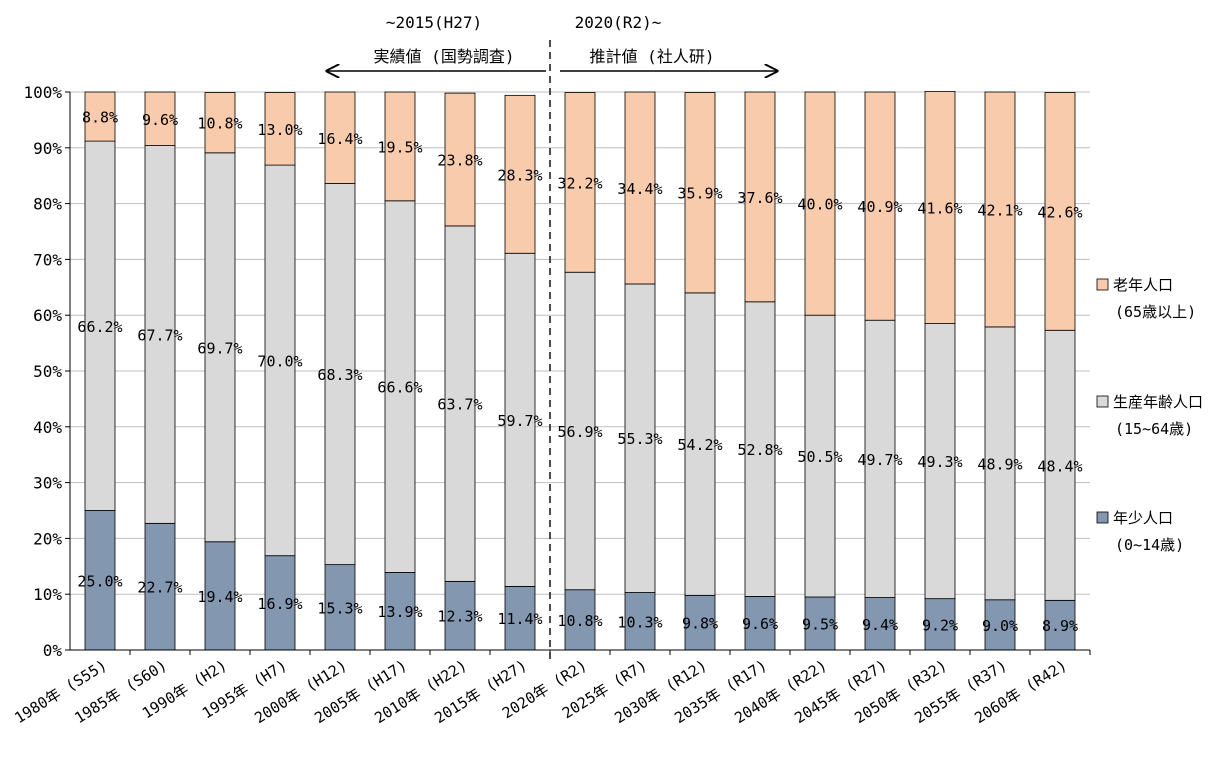 The image size is (1227, 769). I want to click on data-label-elderly: 41.6%, so click(939, 209).